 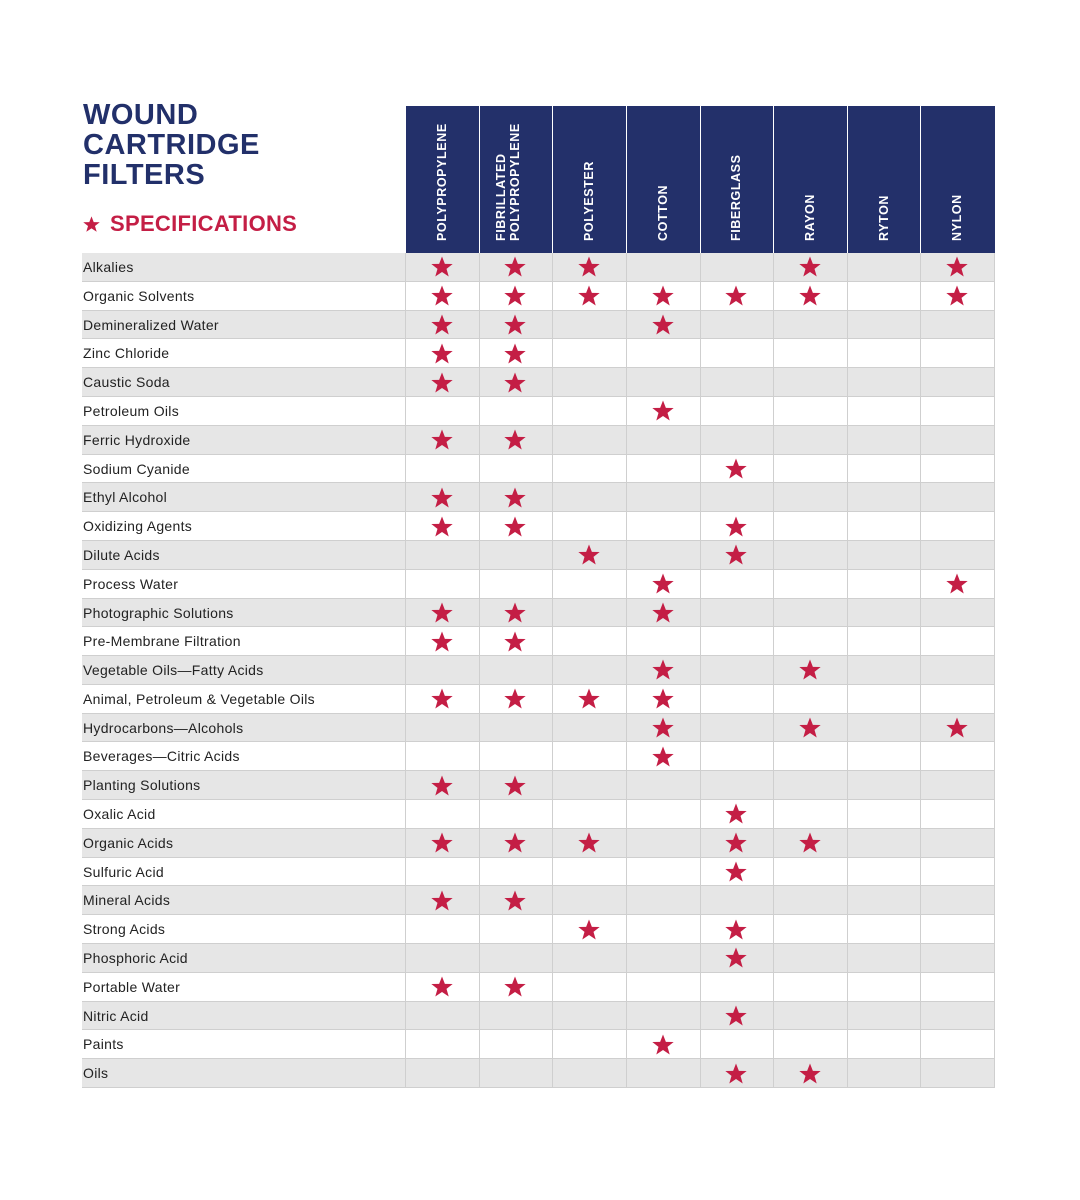 I want to click on column-header: POLYPROPYLENE, so click(x=442, y=179).